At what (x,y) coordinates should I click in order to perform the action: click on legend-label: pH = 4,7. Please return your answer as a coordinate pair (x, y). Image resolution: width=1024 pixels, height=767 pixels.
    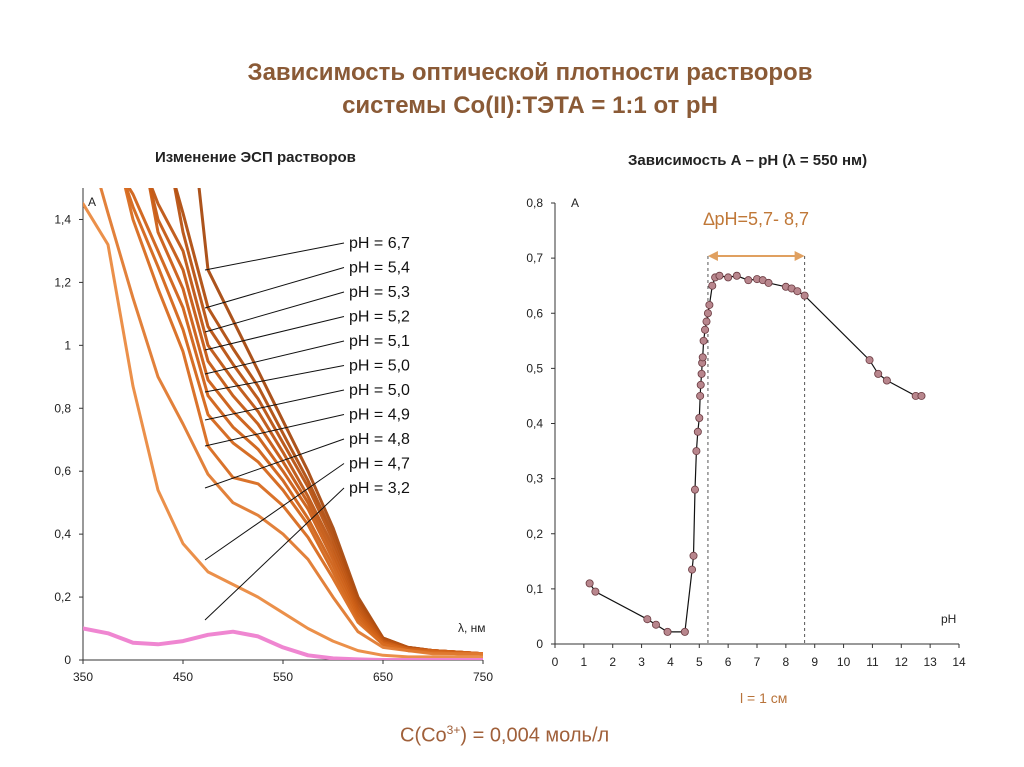
    Looking at the image, I should click on (379, 464).